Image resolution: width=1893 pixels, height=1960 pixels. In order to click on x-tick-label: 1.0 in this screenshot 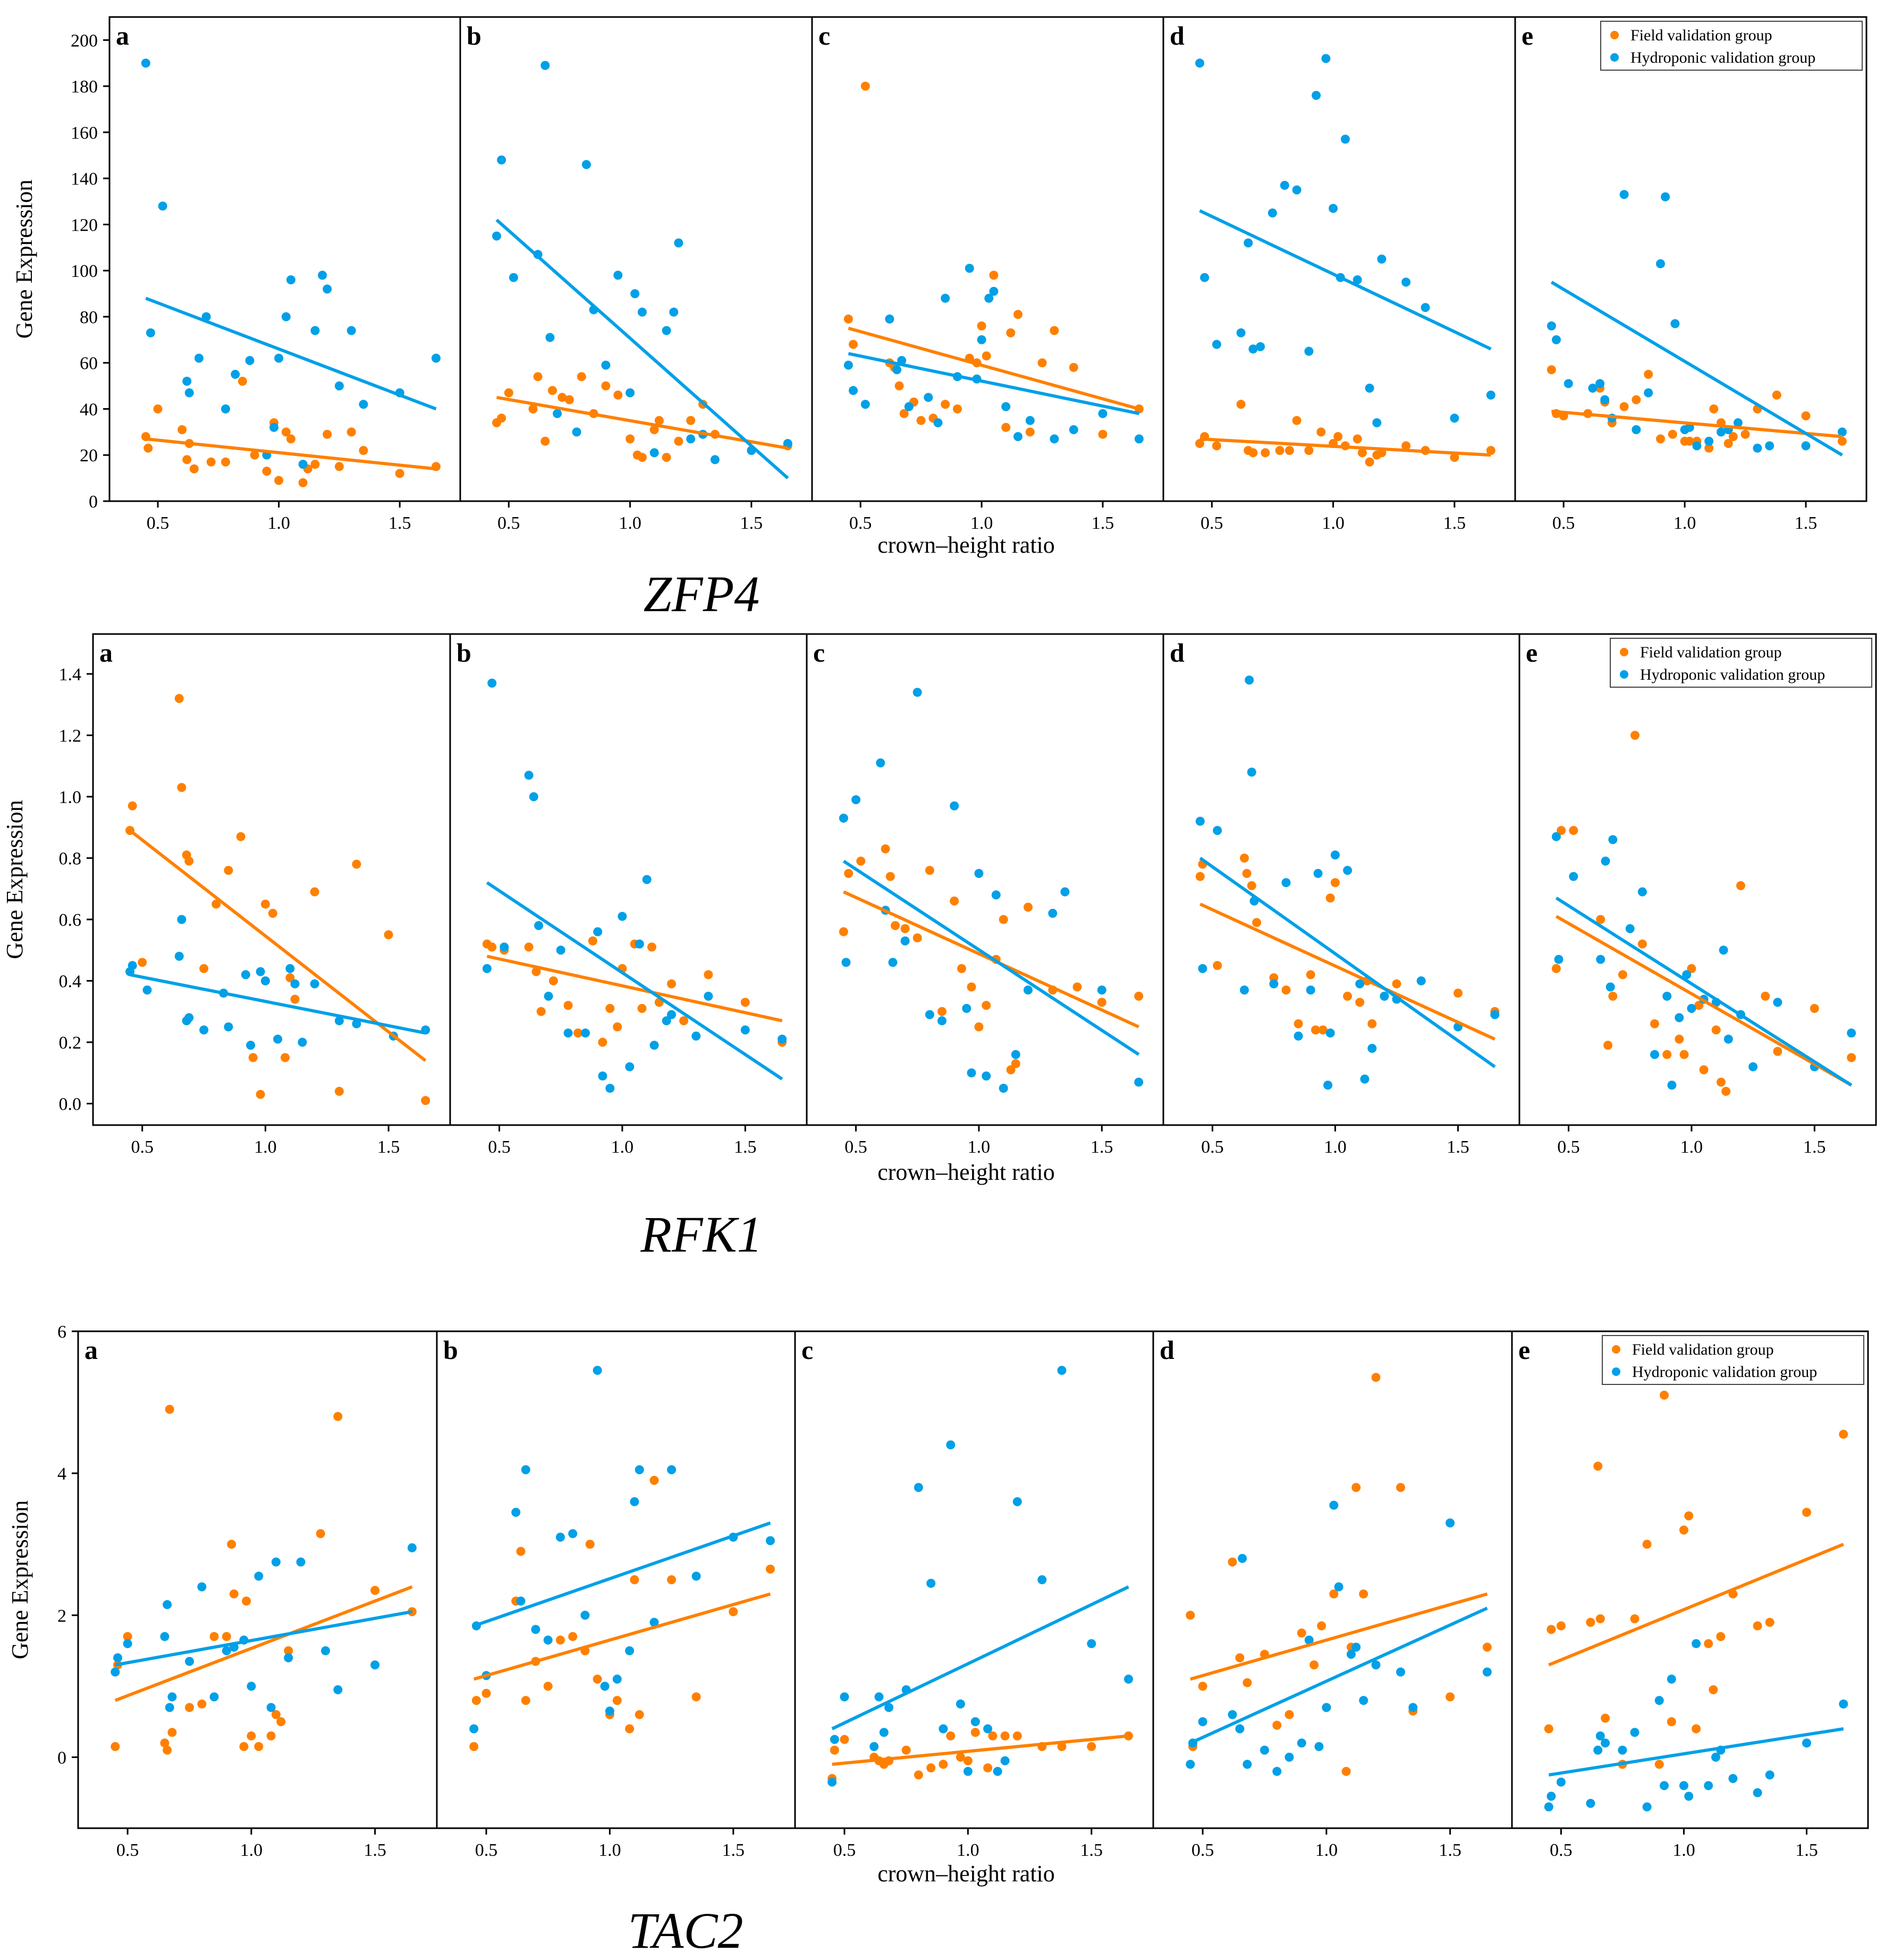, I will do `click(278, 523)`.